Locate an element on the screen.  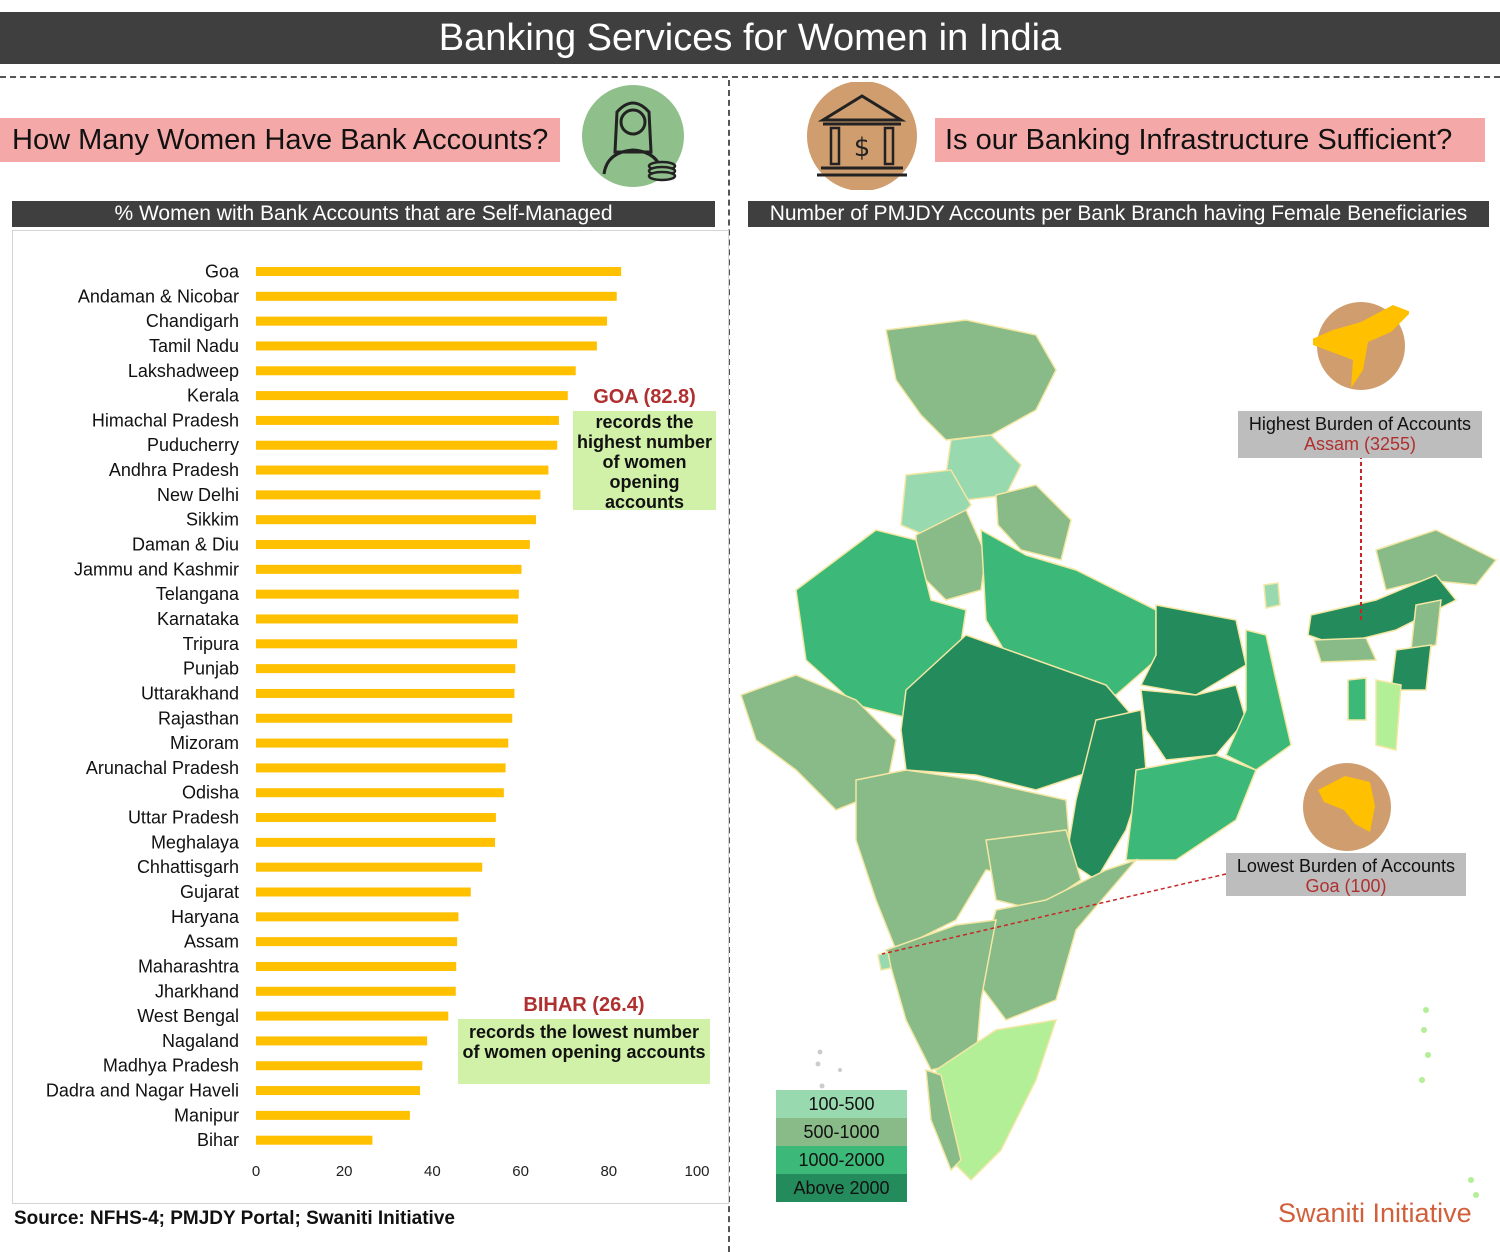
highest-burden-text: Highest Burden of Accounts is located at coordinates (1360, 424).